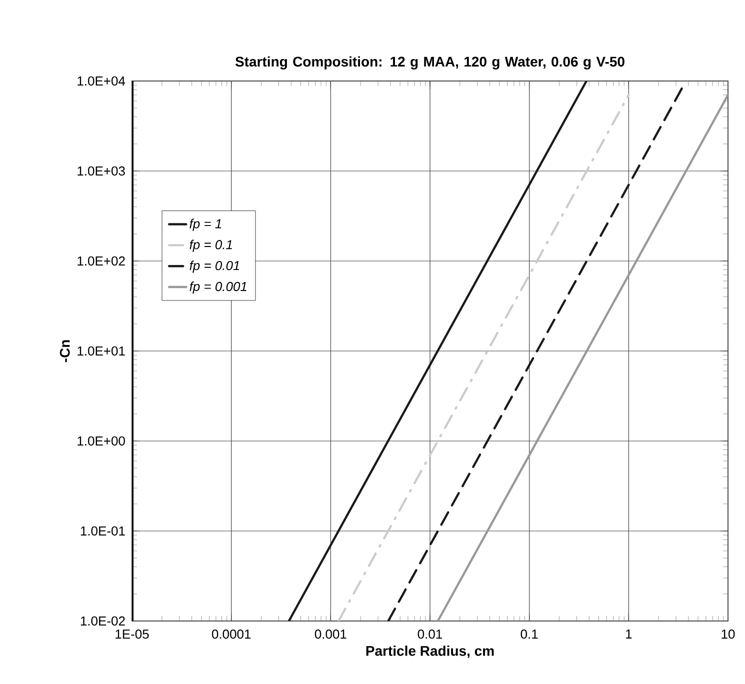 The image size is (745, 684). Describe the element at coordinates (629, 634) in the screenshot. I see `x-tick-label: 1` at that location.